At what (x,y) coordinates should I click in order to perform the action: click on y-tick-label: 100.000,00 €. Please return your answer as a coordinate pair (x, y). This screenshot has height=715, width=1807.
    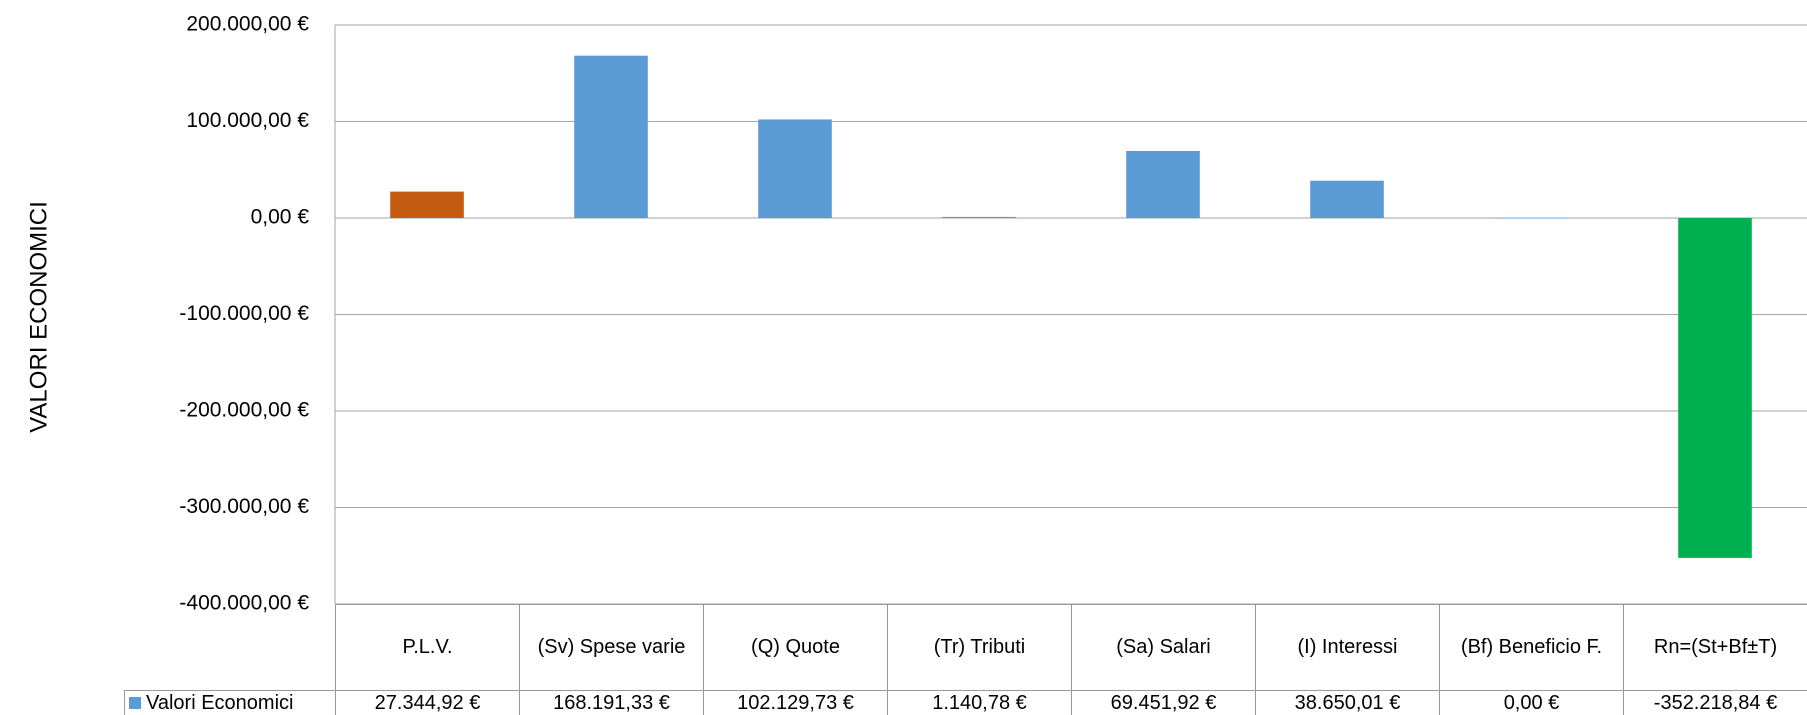
    Looking at the image, I should click on (247, 120).